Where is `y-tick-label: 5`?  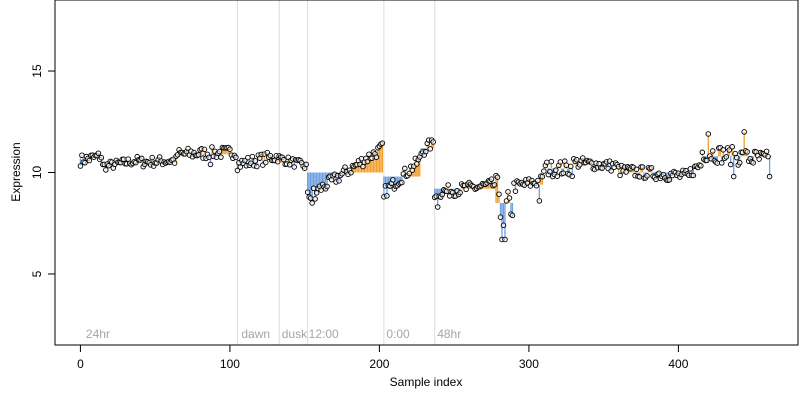
y-tick-label: 5 is located at coordinates (37, 273).